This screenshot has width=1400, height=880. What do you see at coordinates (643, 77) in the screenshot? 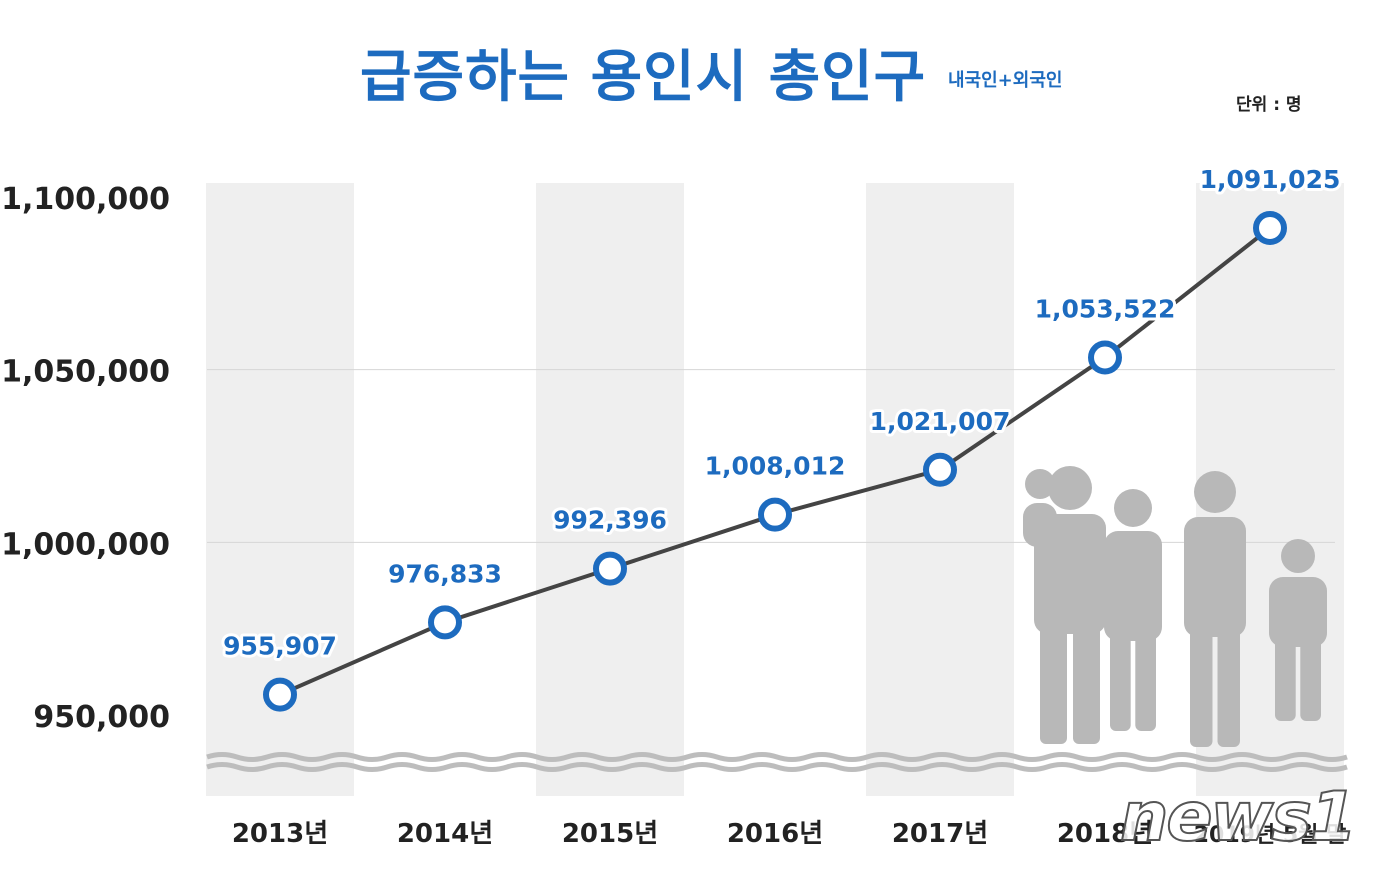
I see `chart-title: 급증하는 용인시 총인구` at bounding box center [643, 77].